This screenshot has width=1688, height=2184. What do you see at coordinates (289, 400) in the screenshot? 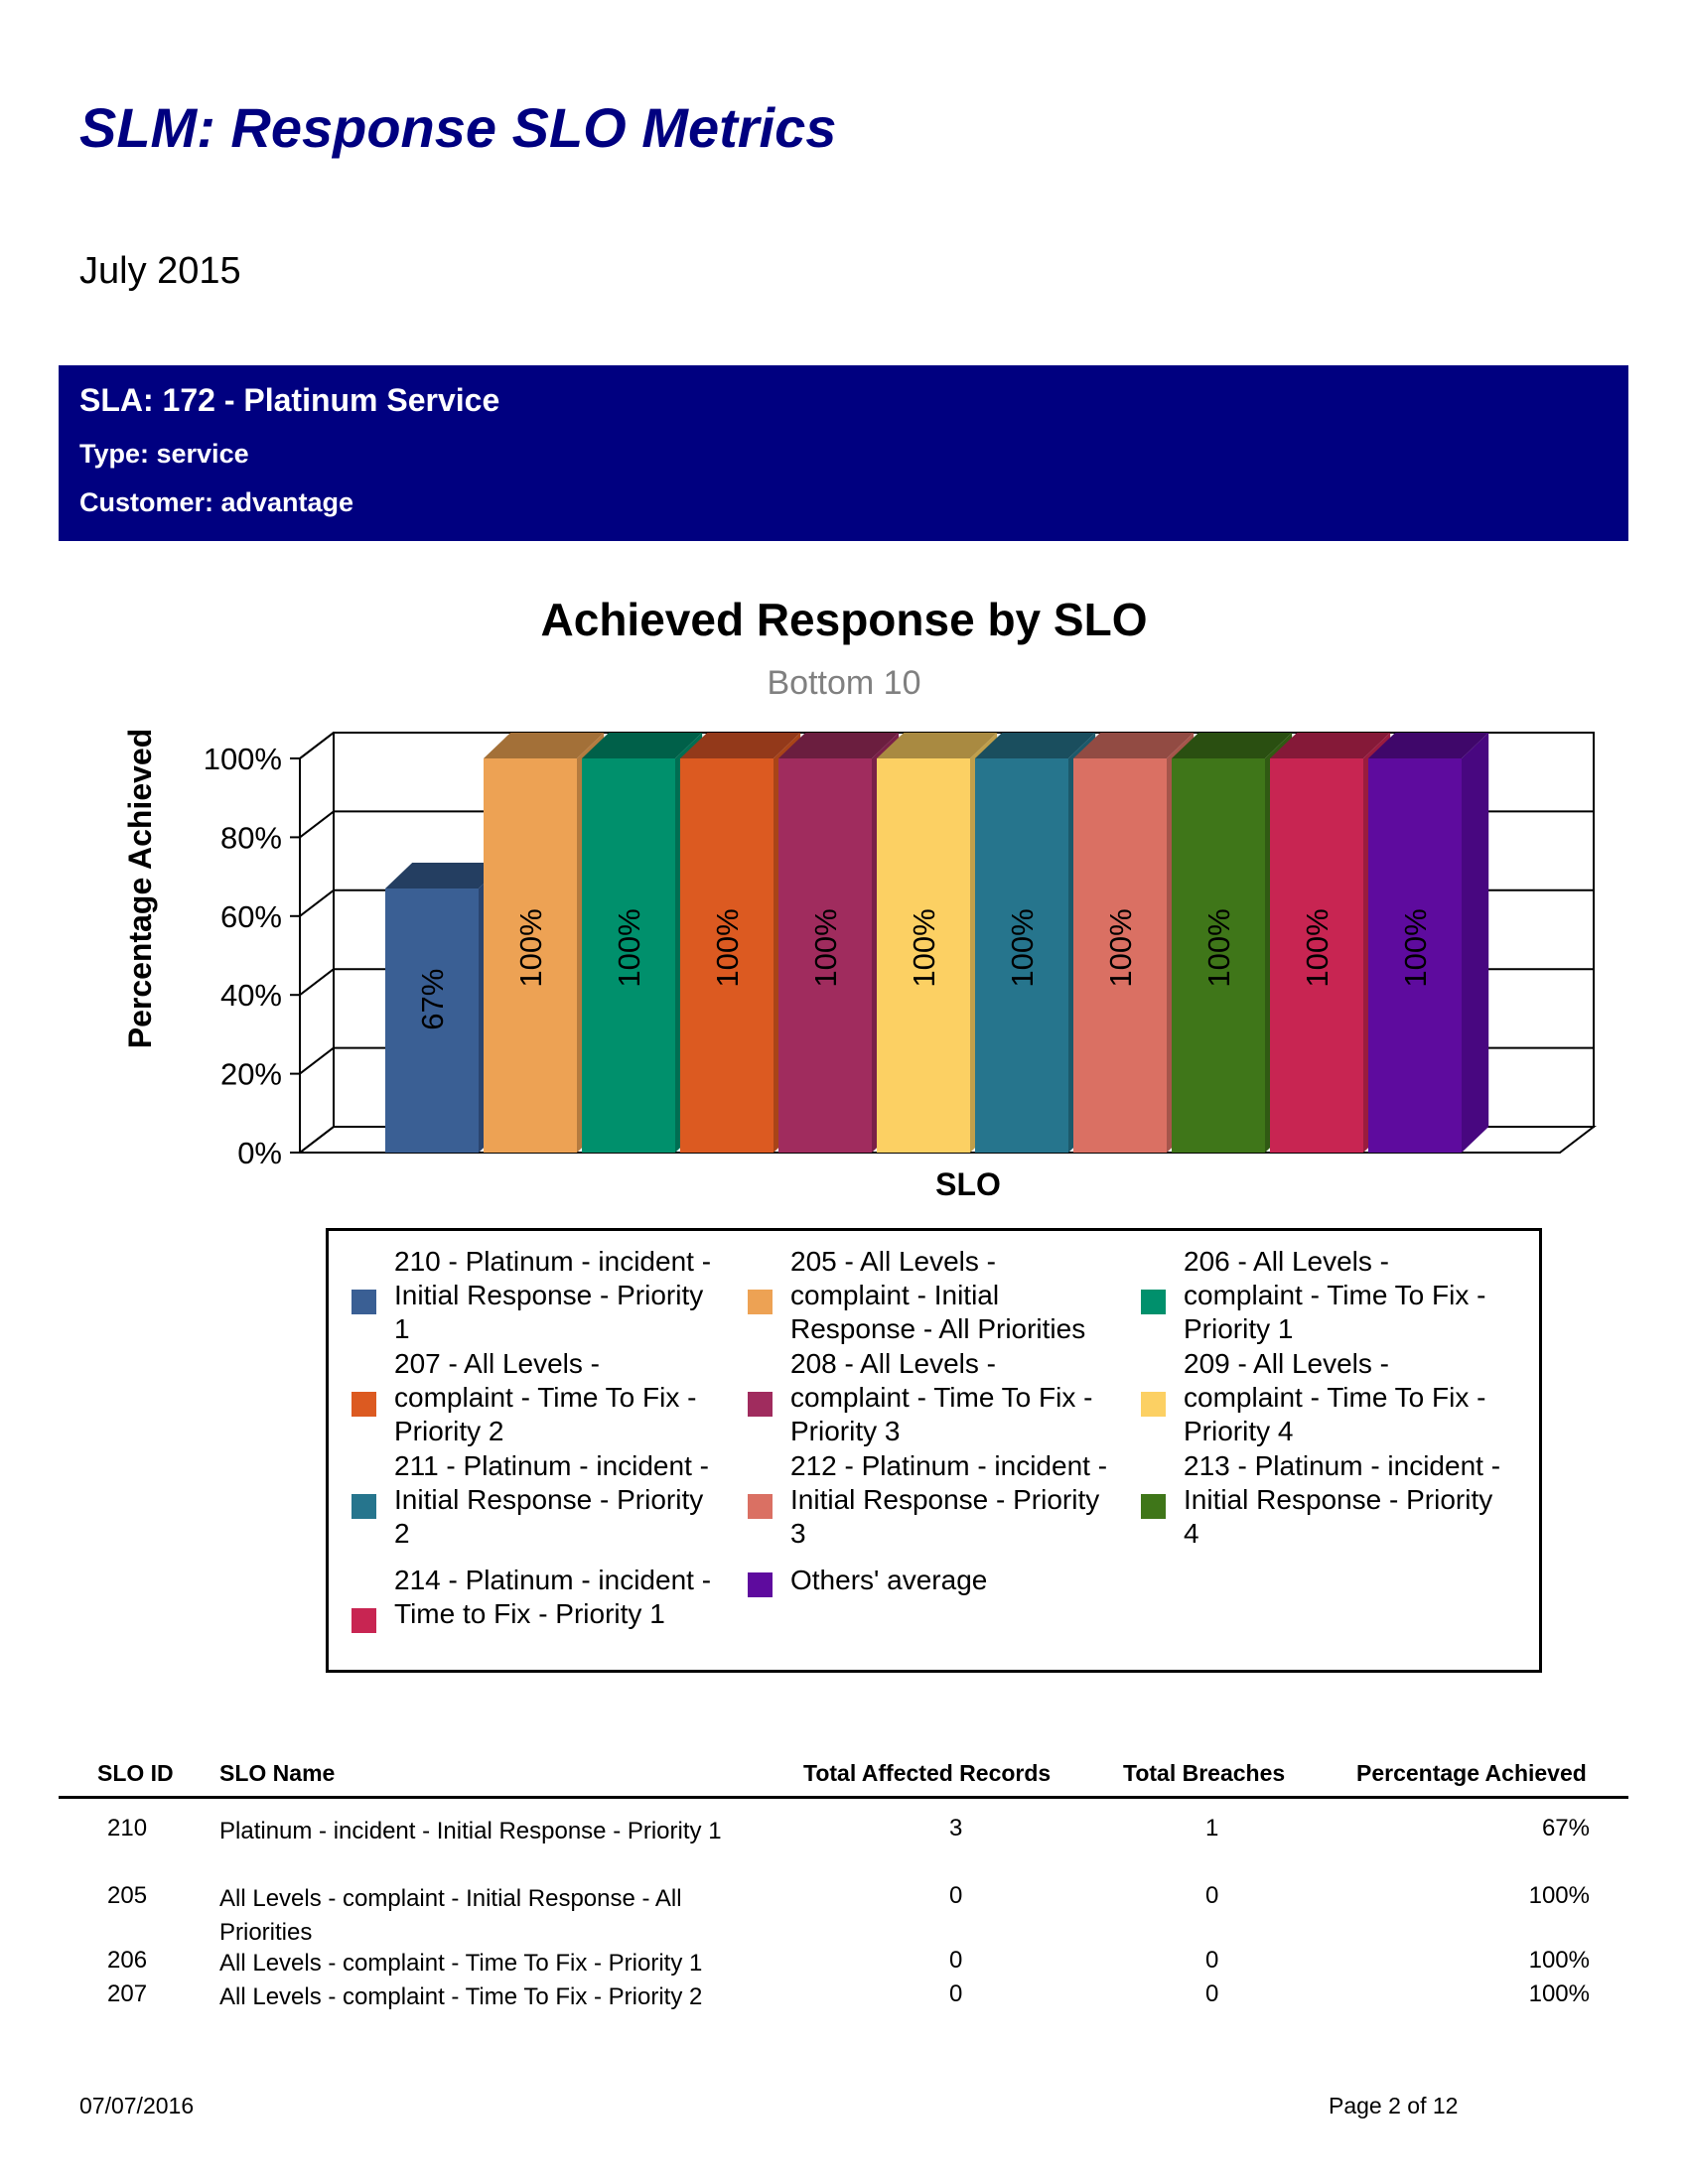
I see `sla-heading: SLA: 172 - Platinum Service` at bounding box center [289, 400].